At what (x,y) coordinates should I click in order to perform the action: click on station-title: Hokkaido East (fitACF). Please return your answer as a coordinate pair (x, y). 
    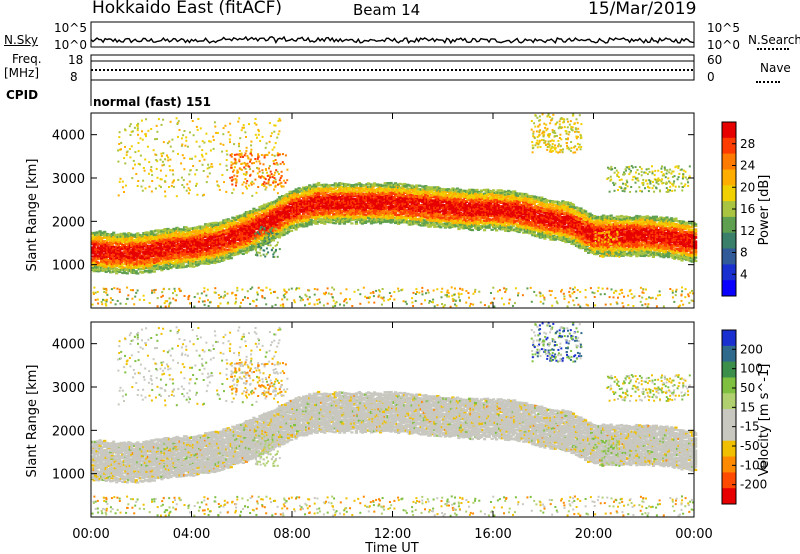
    Looking at the image, I should click on (187, 9).